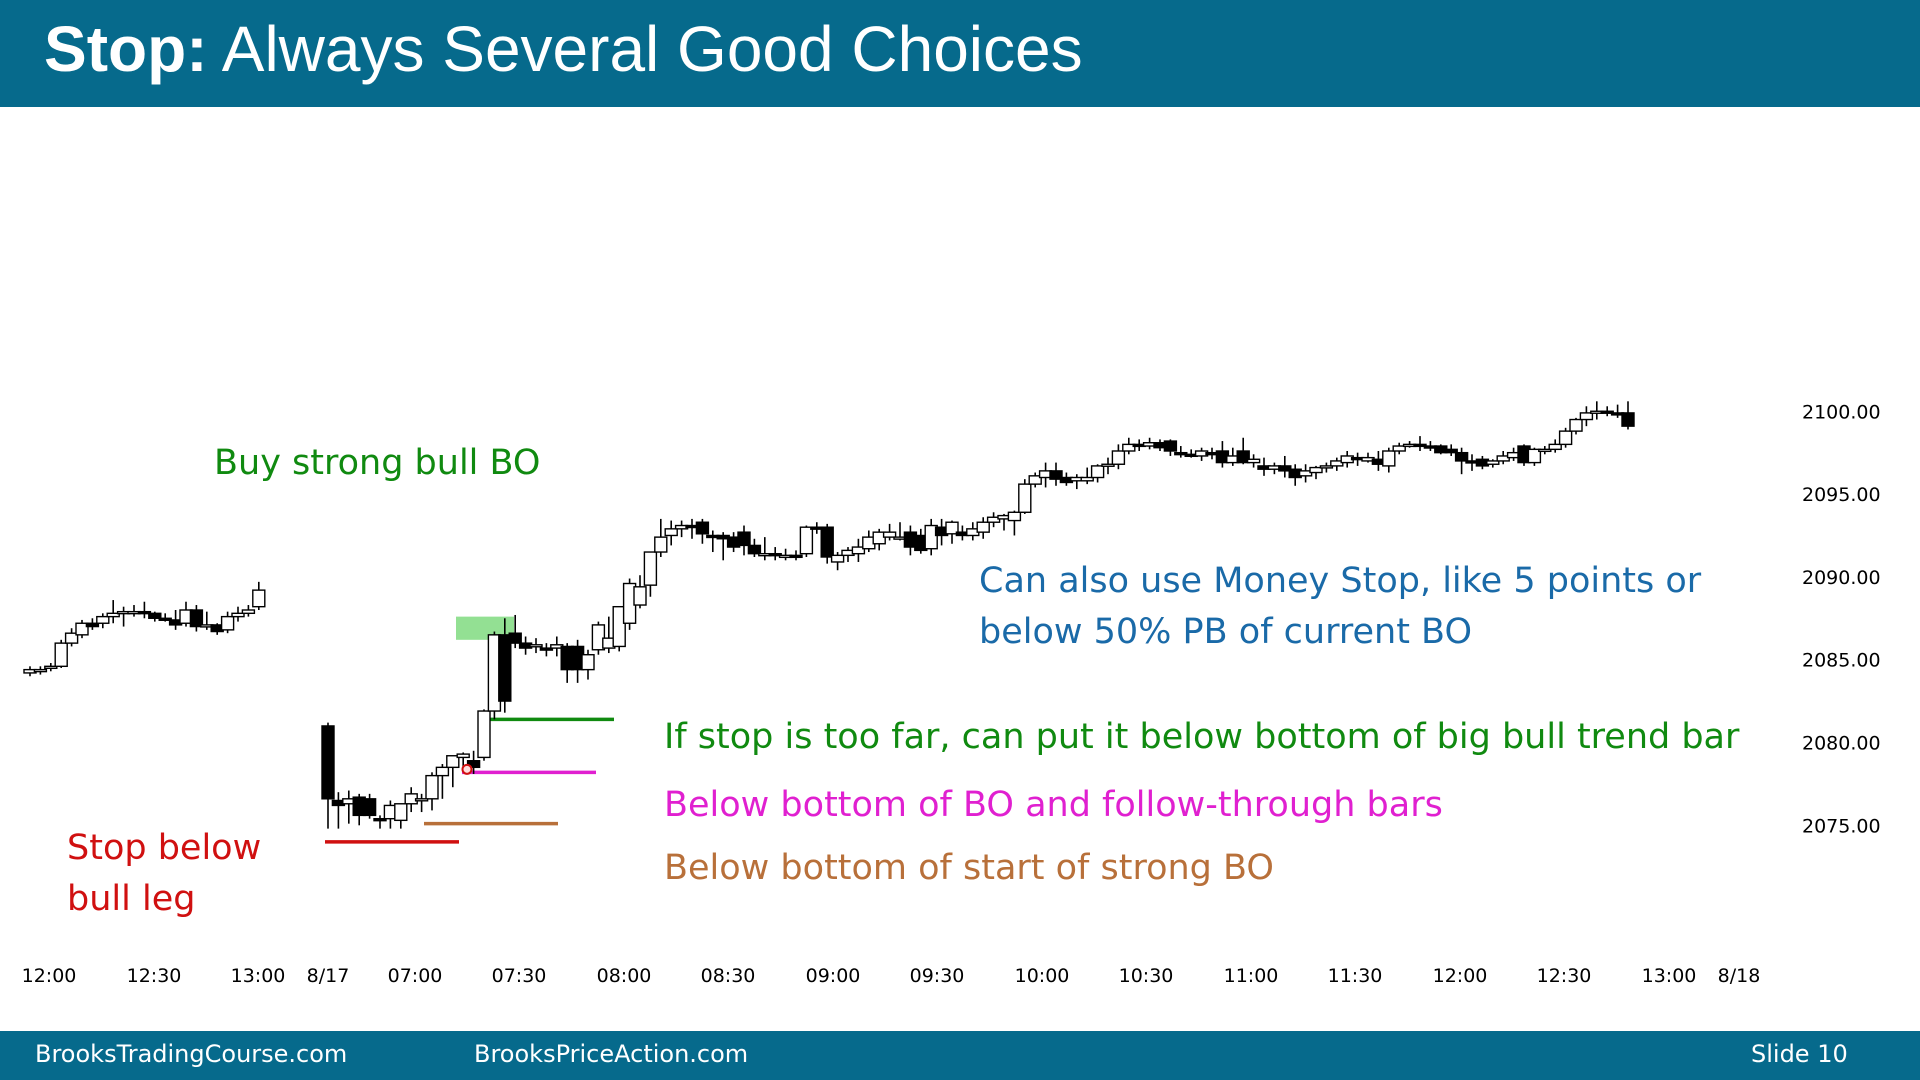  I want to click on entry-highlight, so click(485, 628).